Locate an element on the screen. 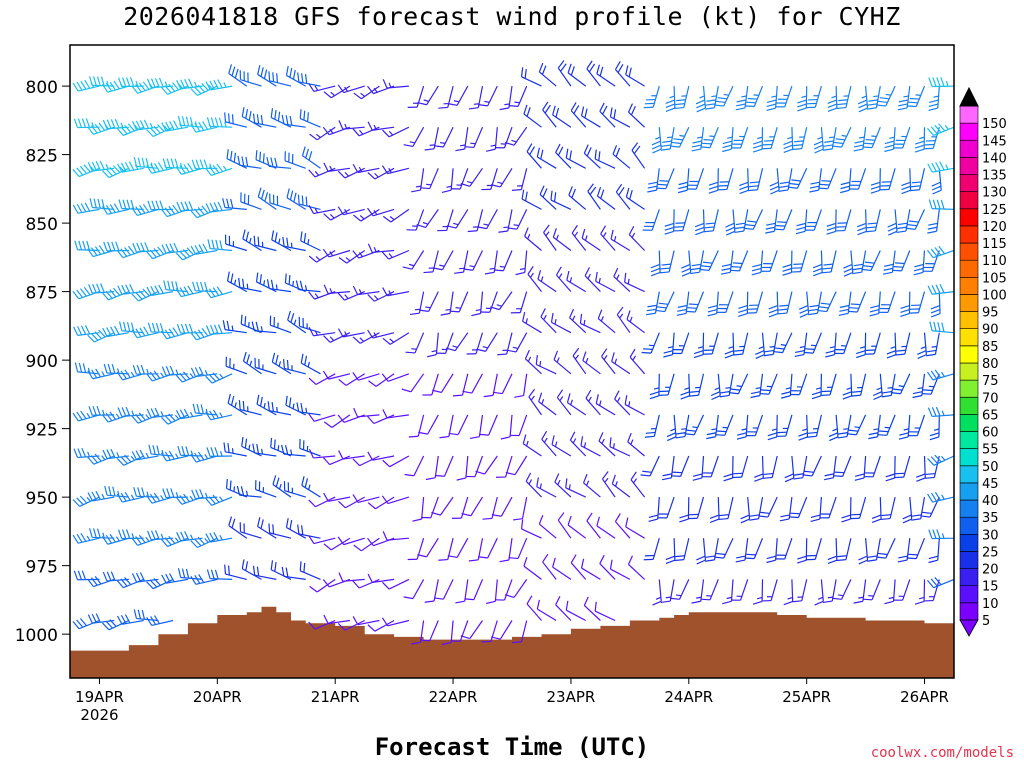  credit-link: coolwx.com/models is located at coordinates (942, 753).